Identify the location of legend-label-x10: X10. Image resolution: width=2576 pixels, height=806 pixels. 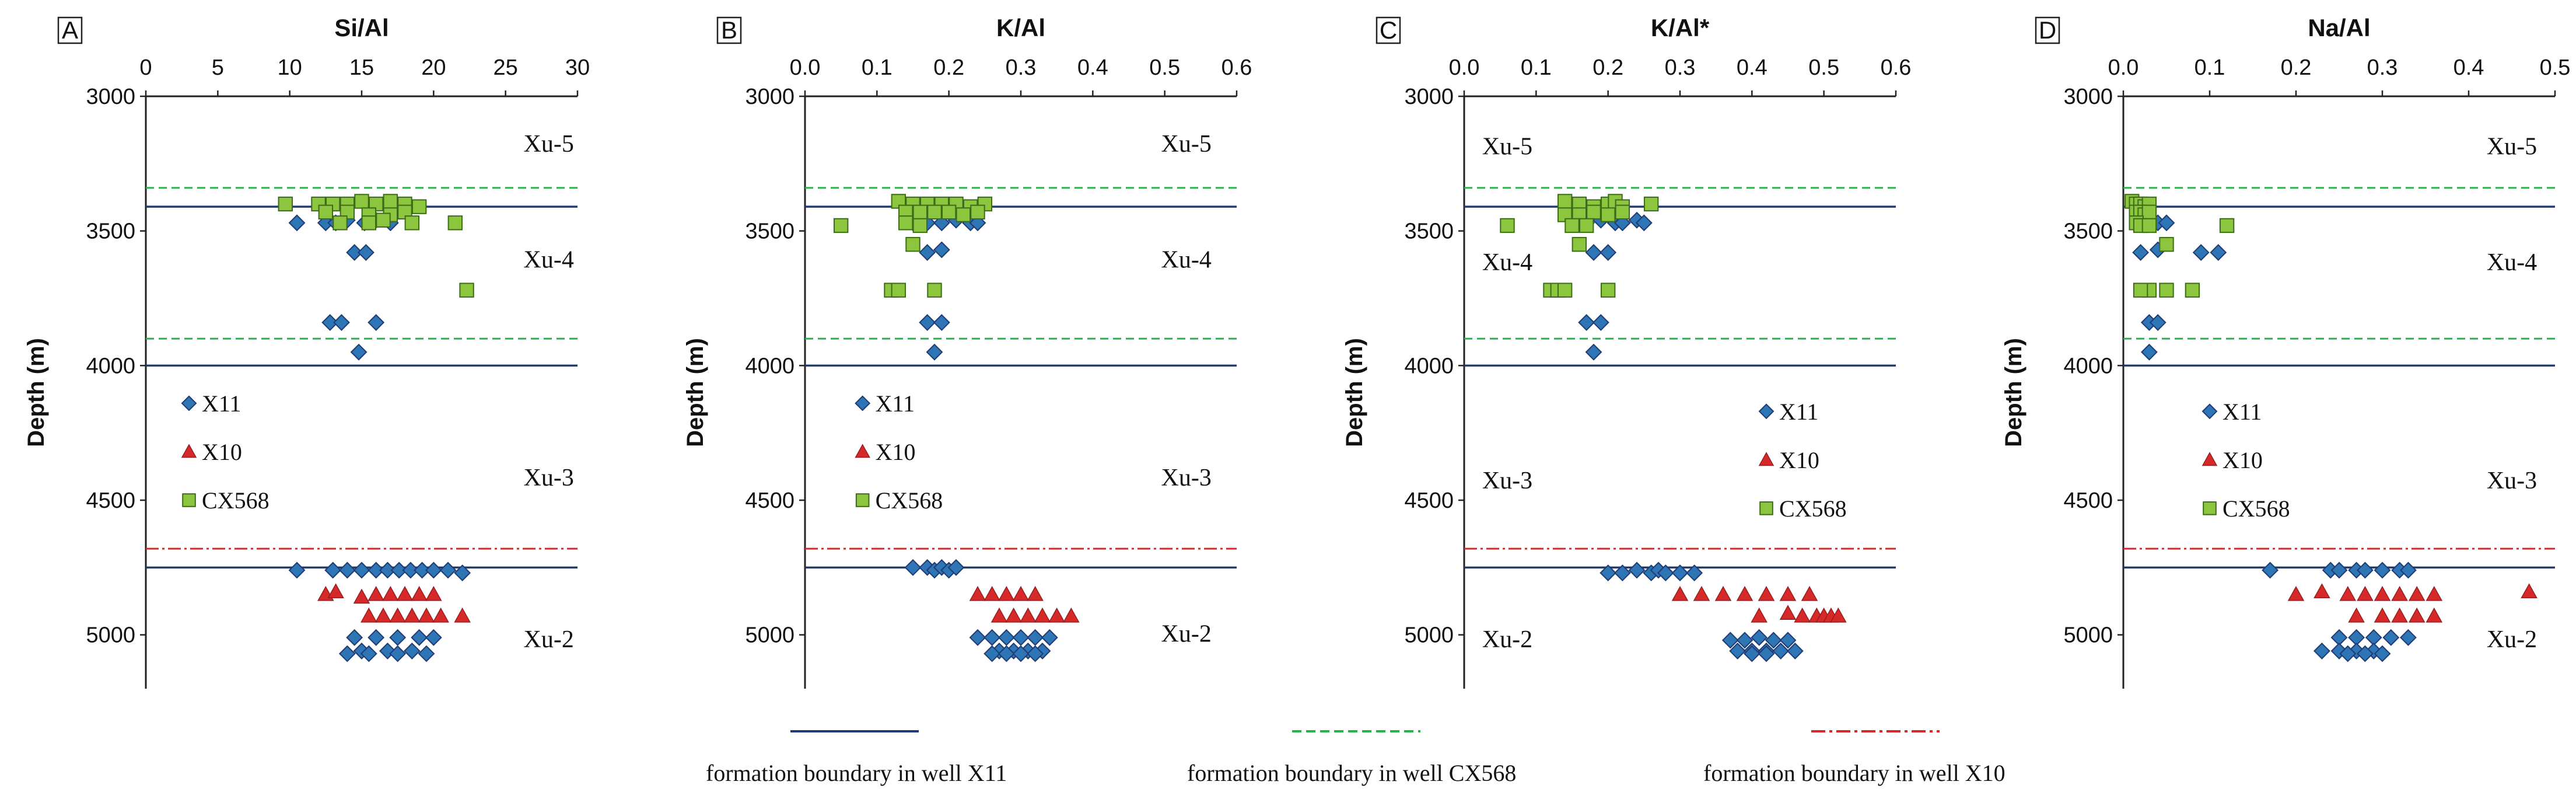
(2242, 460).